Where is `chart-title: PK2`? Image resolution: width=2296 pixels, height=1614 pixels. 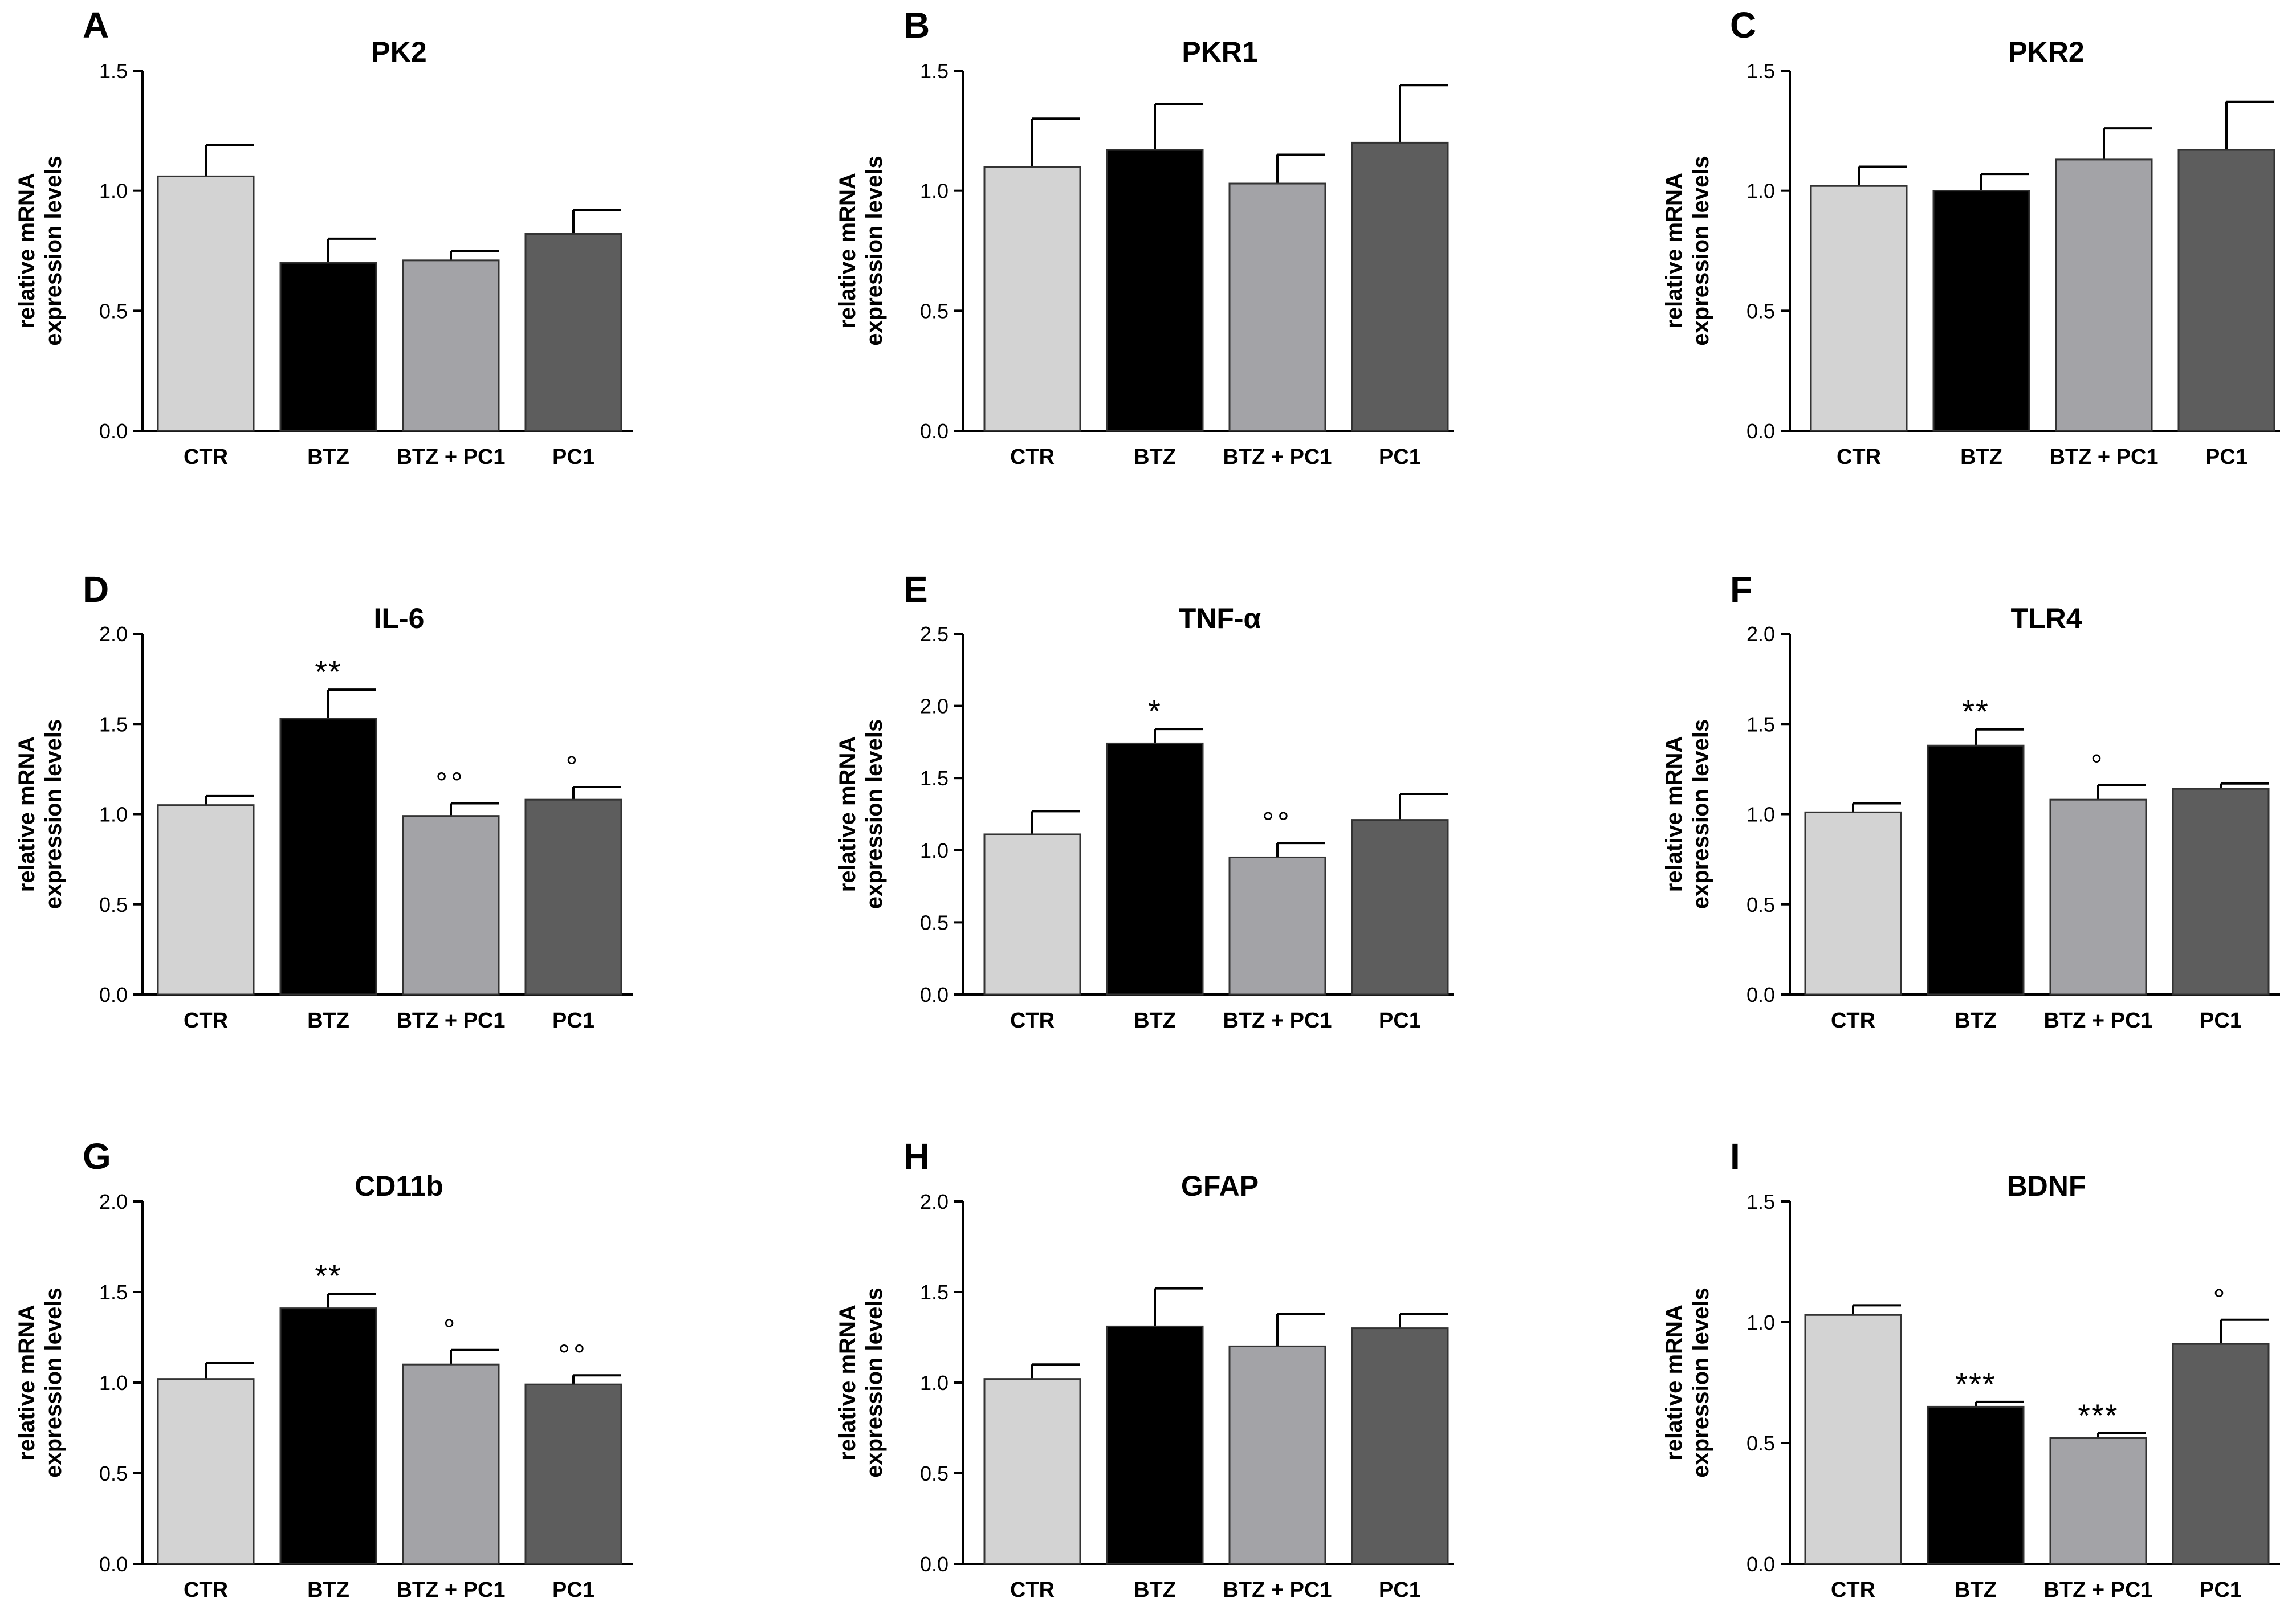
chart-title: PK2 is located at coordinates (398, 52).